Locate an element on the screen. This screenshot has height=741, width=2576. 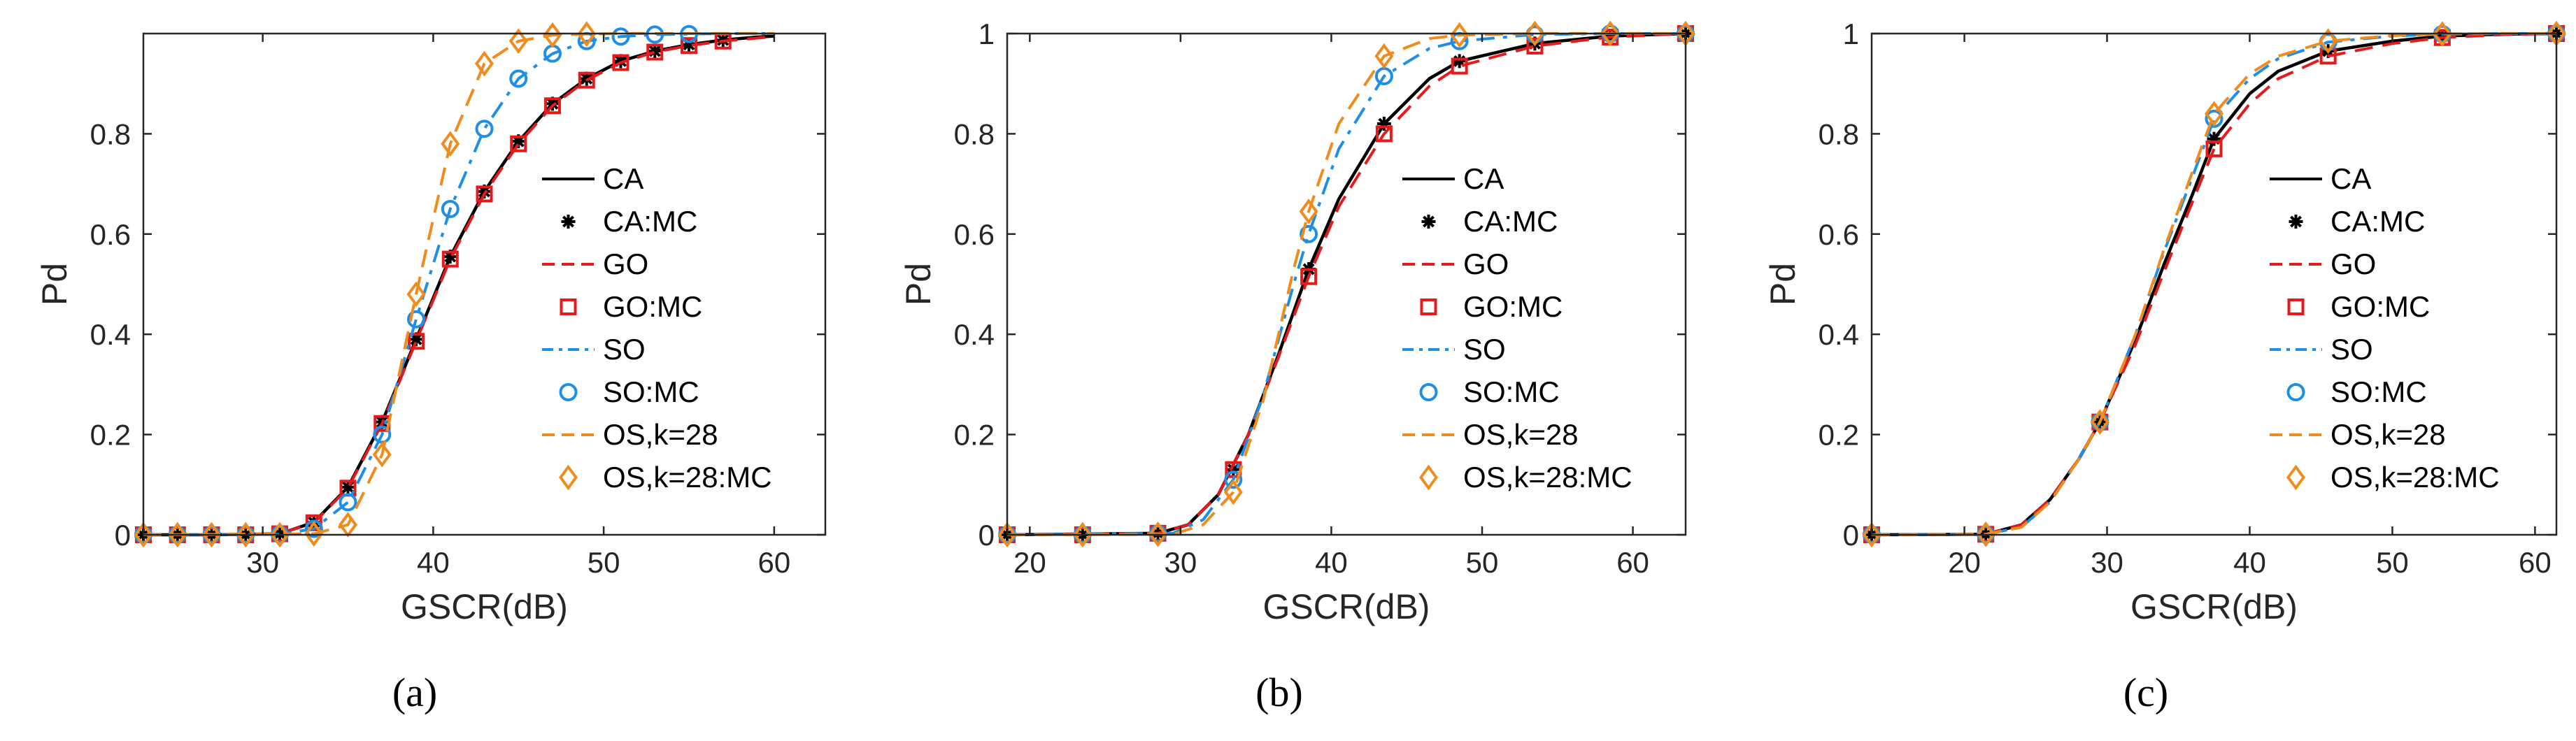
legend-entry-2-a: GO is located at coordinates (625, 263).